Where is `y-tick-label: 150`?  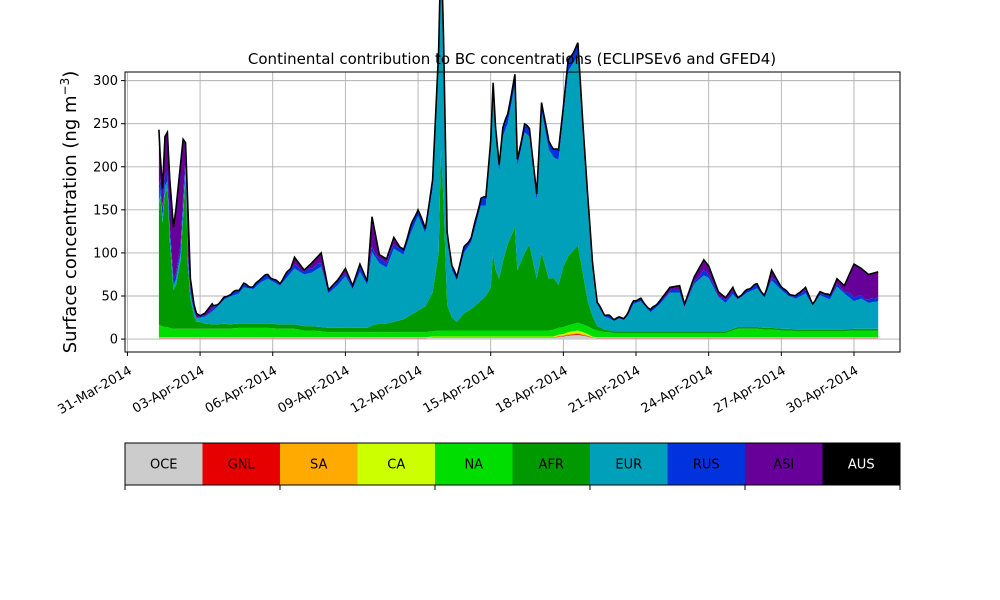 y-tick-label: 150 is located at coordinates (105, 210).